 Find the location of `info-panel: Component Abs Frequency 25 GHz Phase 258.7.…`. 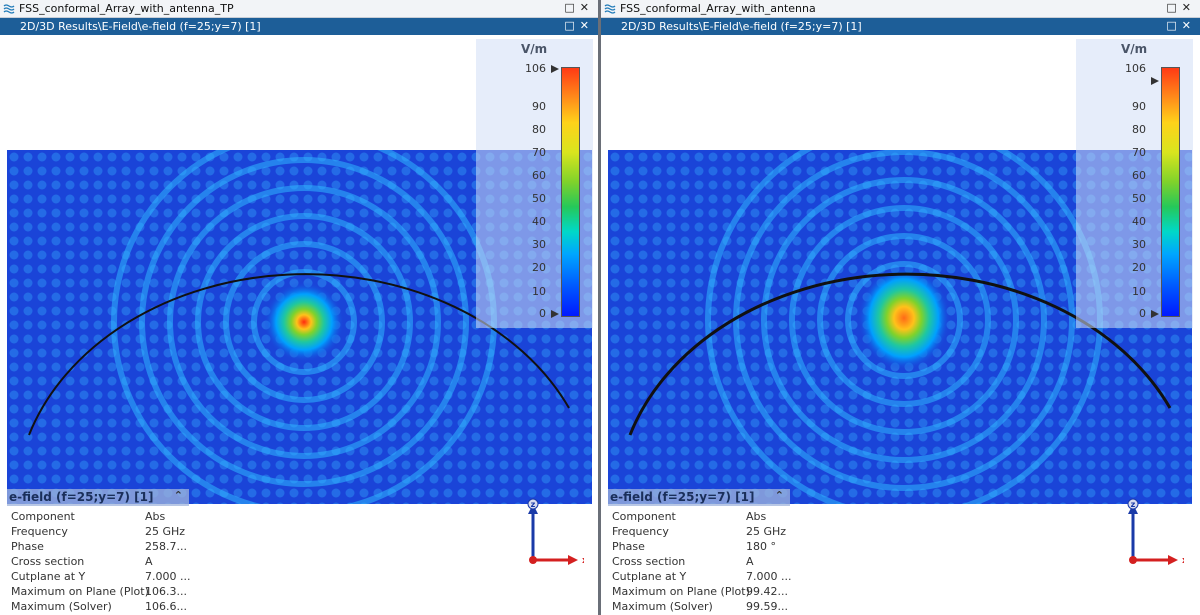

info-panel: Component Abs Frequency 25 GHz Phase 258.7.… is located at coordinates (99, 561).